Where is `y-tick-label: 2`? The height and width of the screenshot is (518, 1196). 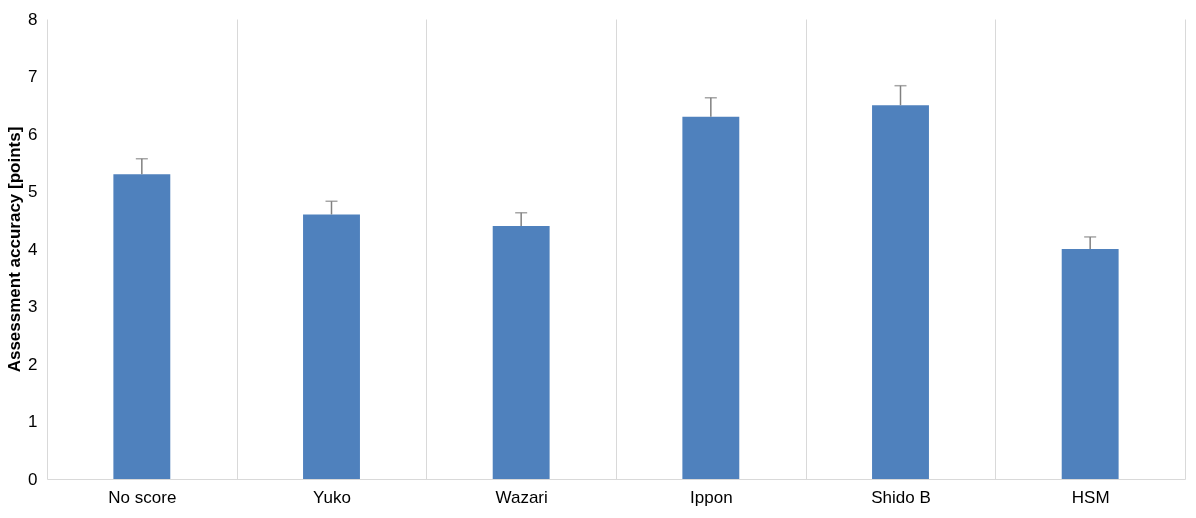
y-tick-label: 2 is located at coordinates (33, 364).